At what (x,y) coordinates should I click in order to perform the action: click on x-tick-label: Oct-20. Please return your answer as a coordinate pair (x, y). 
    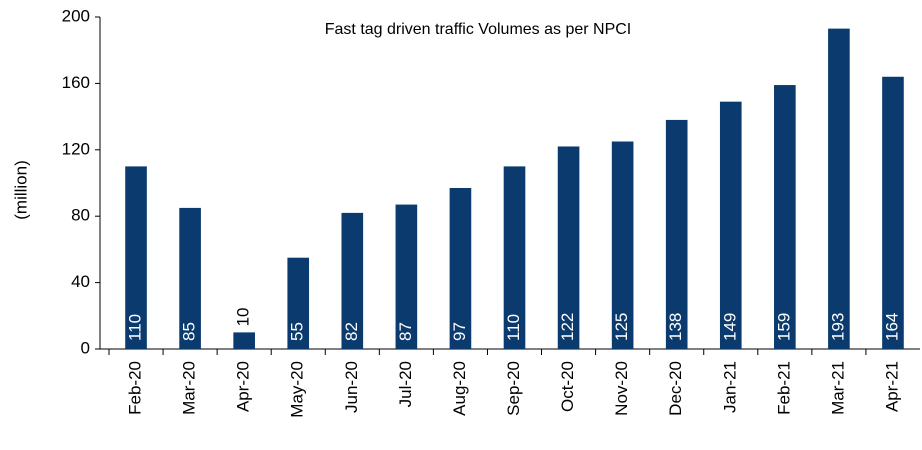
    Looking at the image, I should click on (567, 386).